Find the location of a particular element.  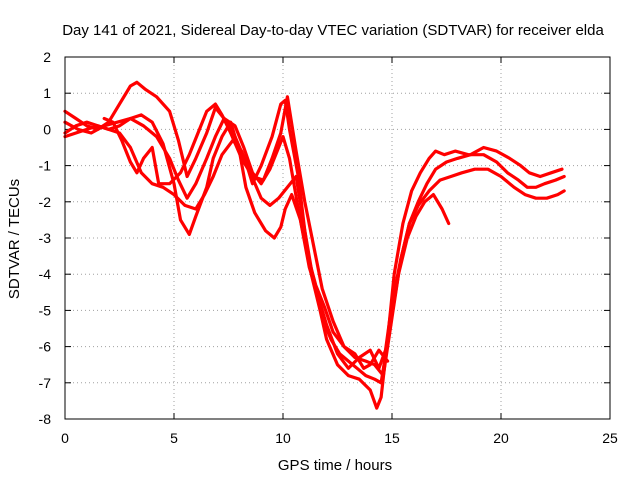

x-tick-label: 10 is located at coordinates (283, 438).